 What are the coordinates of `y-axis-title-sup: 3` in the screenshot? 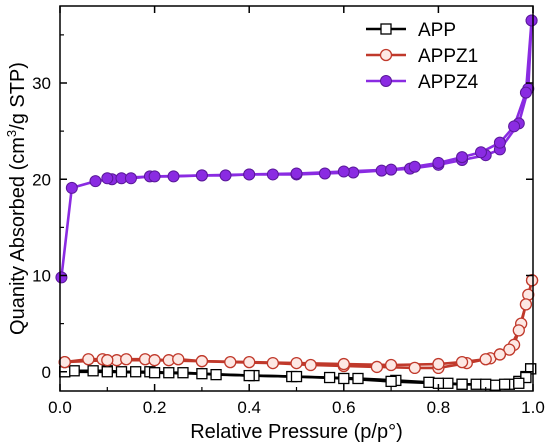 It's located at (11, 133).